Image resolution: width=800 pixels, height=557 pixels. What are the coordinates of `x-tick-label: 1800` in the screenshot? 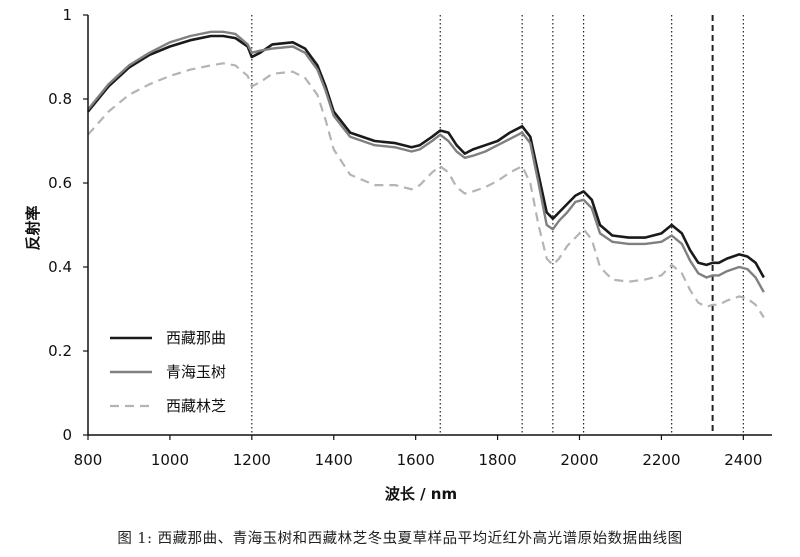 It's located at (497, 460).